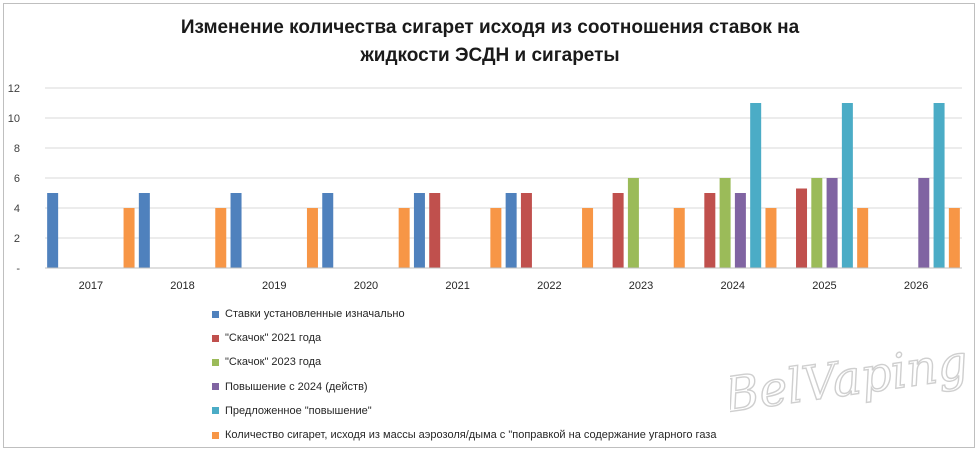  I want to click on x-tick-label: 2020, so click(366, 286).